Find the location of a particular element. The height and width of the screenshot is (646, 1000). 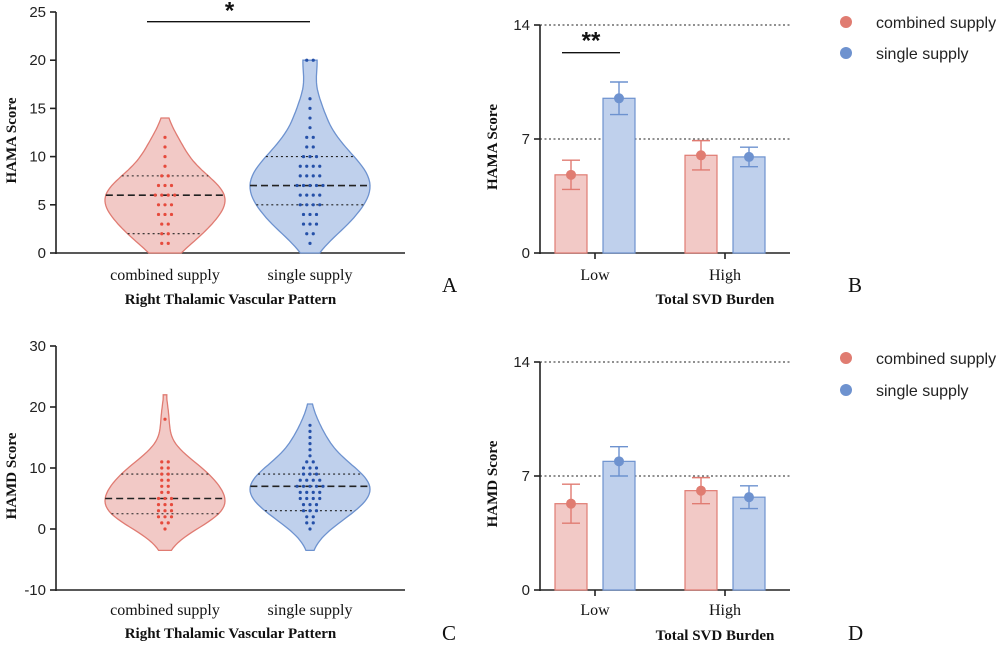

violin-single-supply is located at coordinates (310, 477).